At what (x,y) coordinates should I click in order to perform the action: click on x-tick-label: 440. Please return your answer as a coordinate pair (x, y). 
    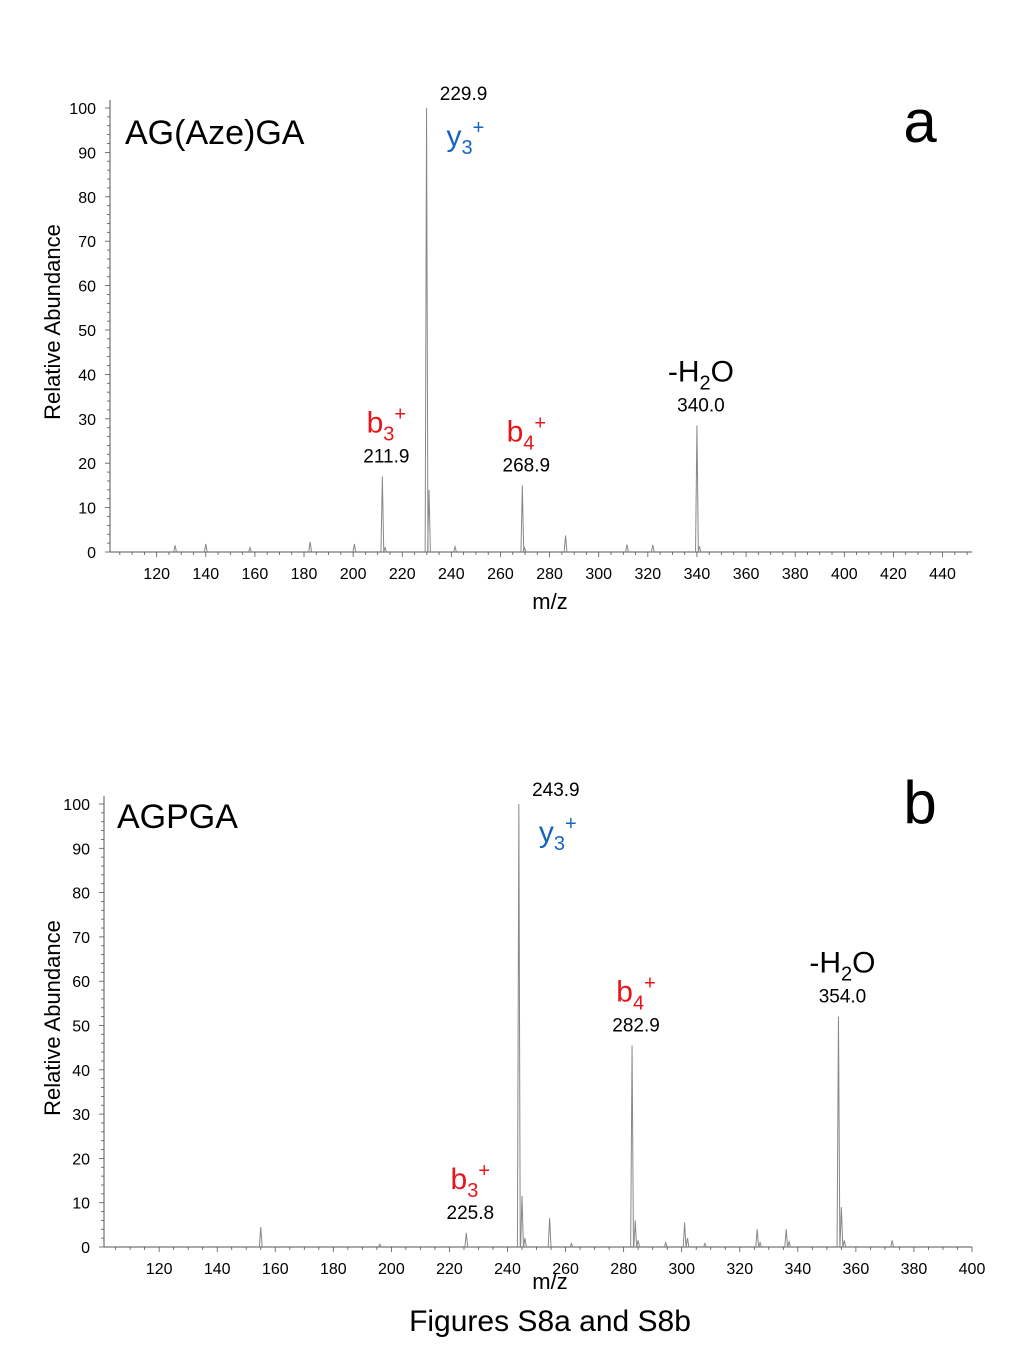
    Looking at the image, I should click on (942, 574).